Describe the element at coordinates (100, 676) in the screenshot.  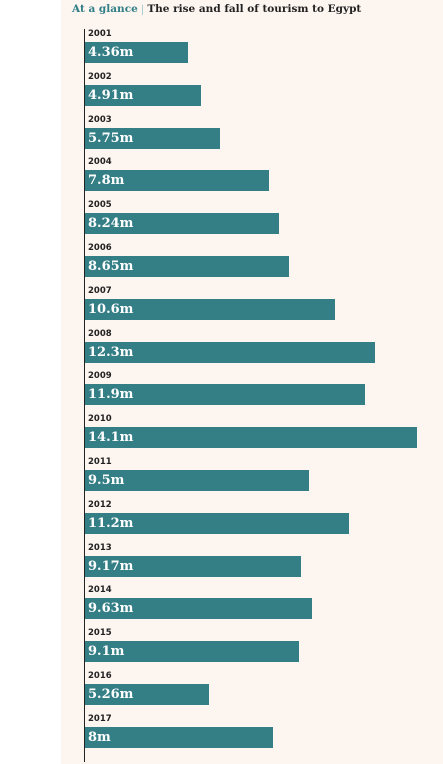
I see `year-label: 2016` at that location.